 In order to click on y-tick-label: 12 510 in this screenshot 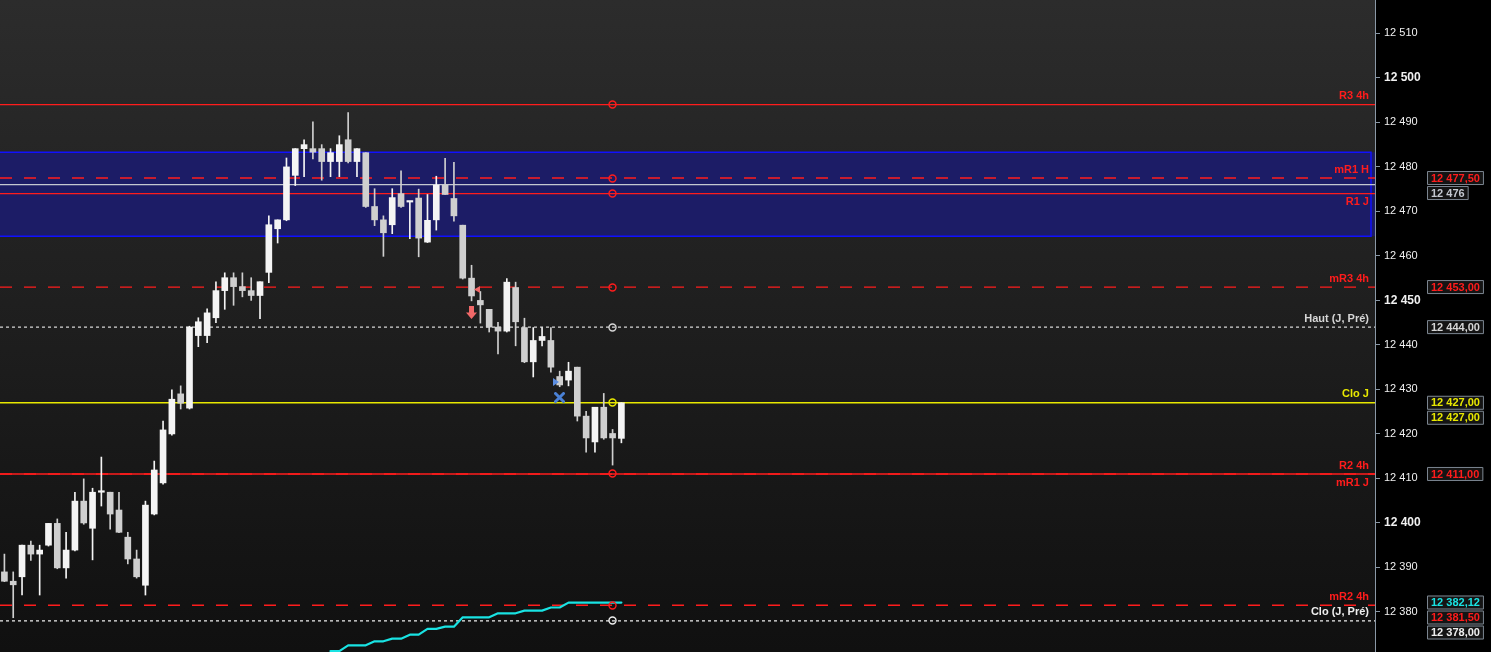, I will do `click(1401, 32)`.